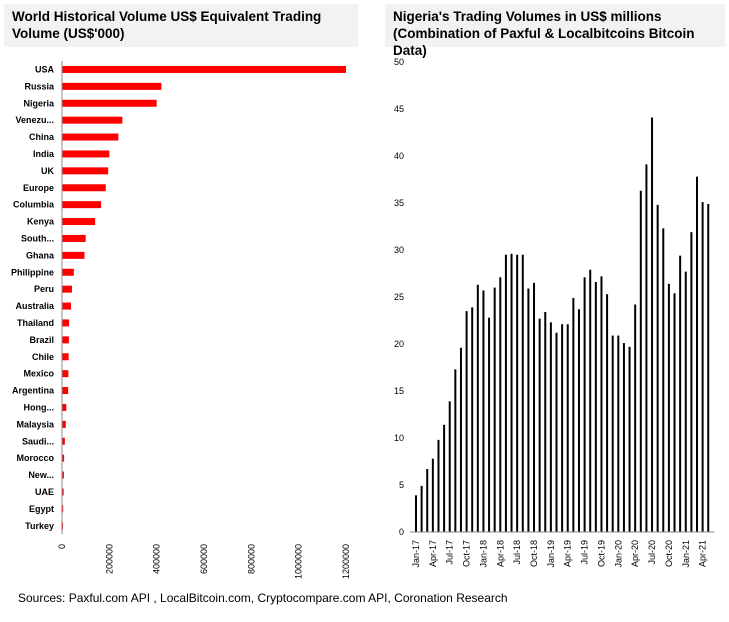  Describe the element at coordinates (399, 203) in the screenshot. I see `y-tick-label-7: 35` at that location.